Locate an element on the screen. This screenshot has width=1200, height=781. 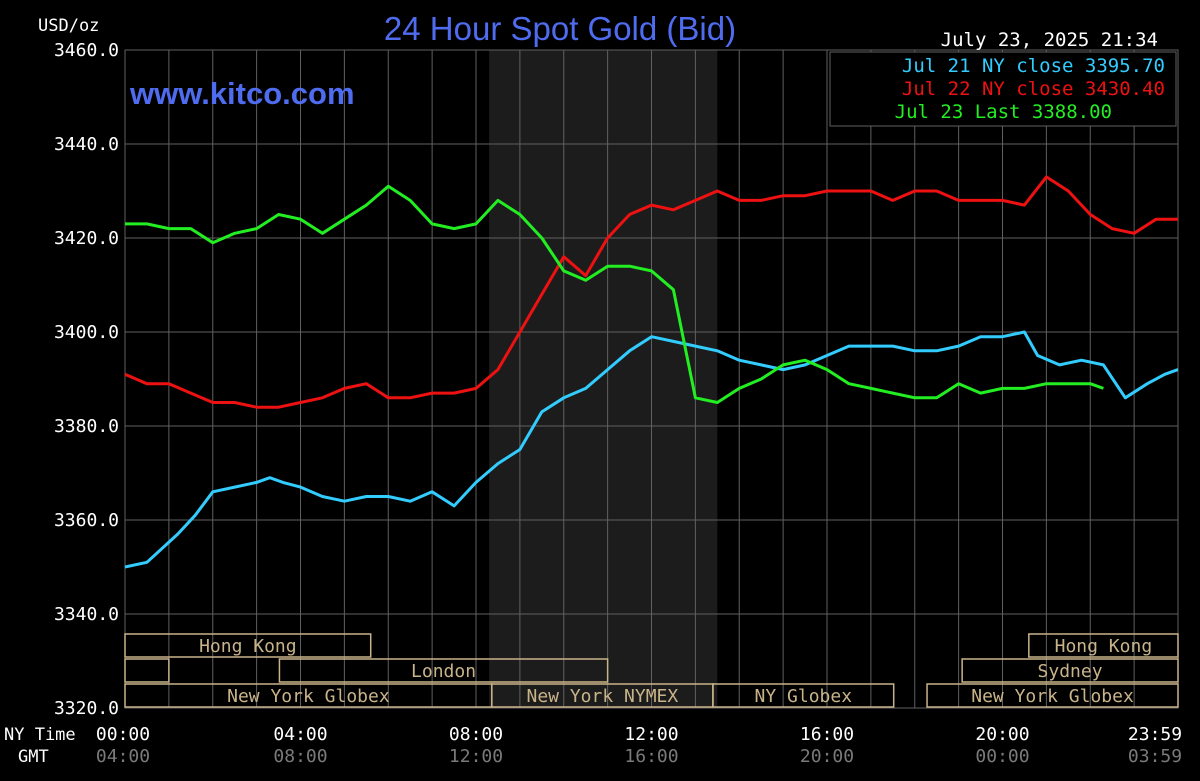
y-tick-label: 3460.0 is located at coordinates (86, 50).